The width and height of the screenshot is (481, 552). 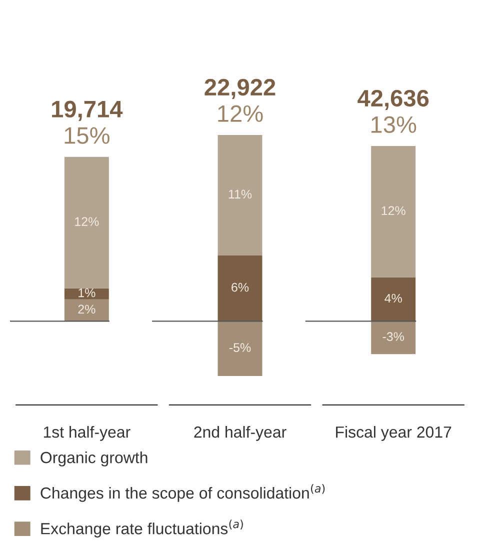 What do you see at coordinates (393, 100) in the screenshot?
I see `text: 42,636` at bounding box center [393, 100].